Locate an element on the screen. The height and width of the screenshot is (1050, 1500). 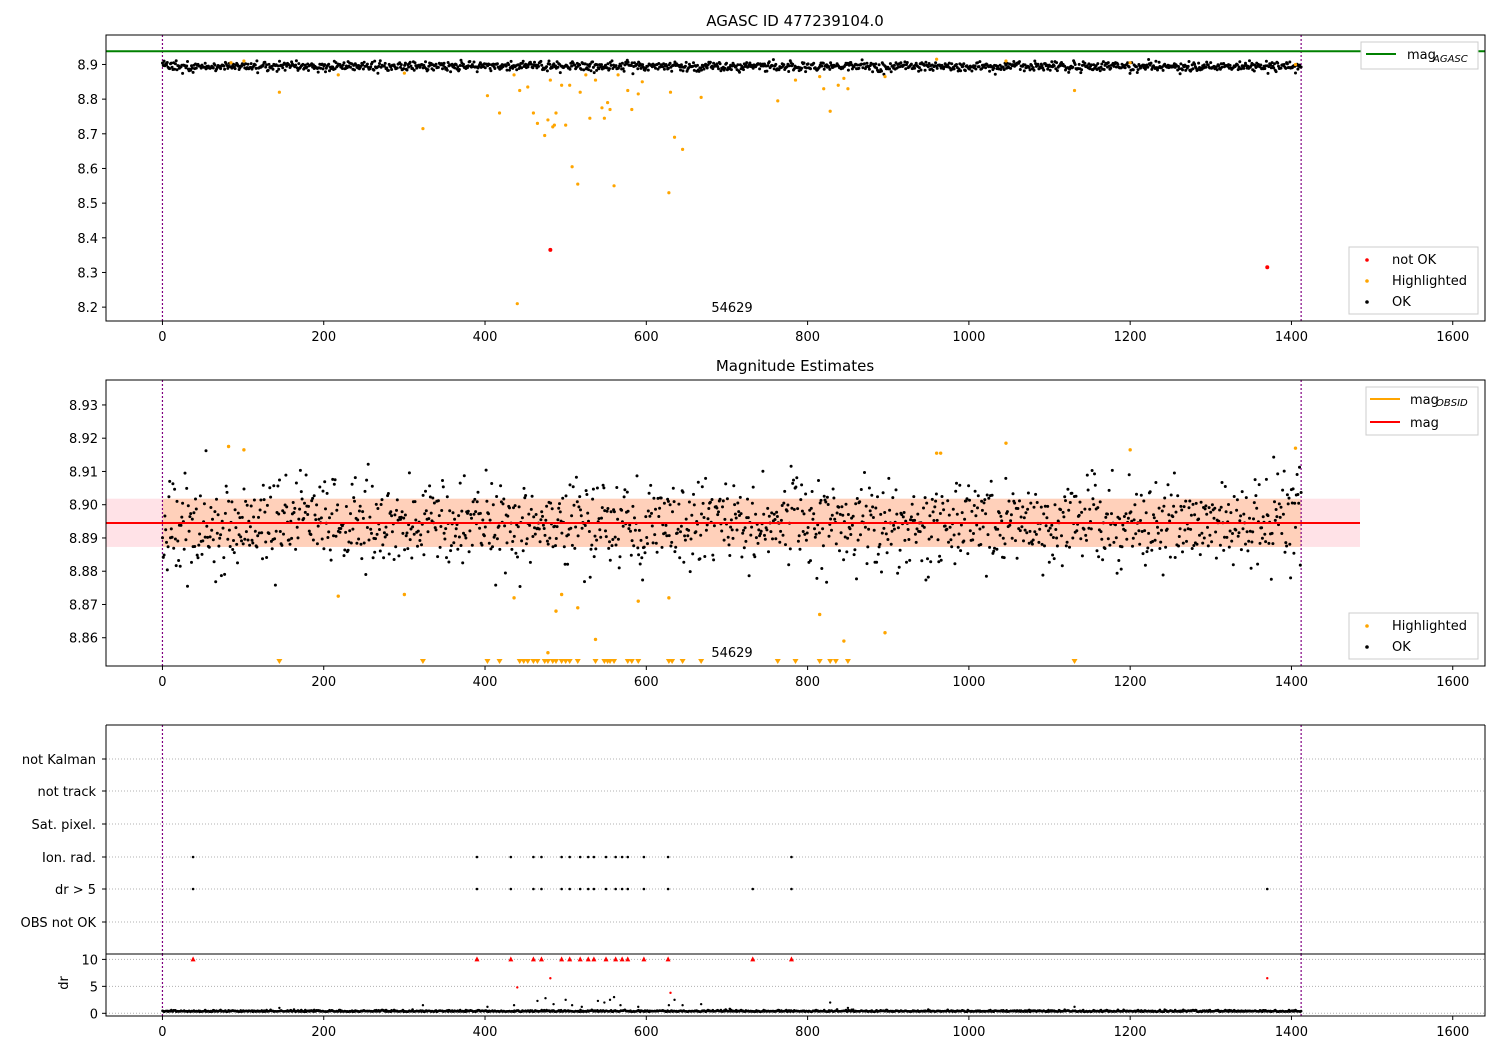
panel3-flag-point is located at coordinates (511, 889).